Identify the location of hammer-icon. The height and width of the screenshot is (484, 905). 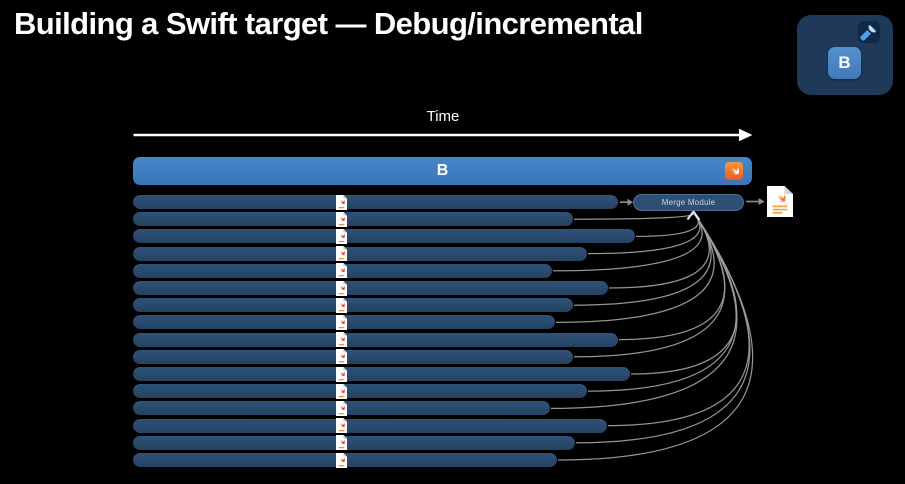
(869, 32).